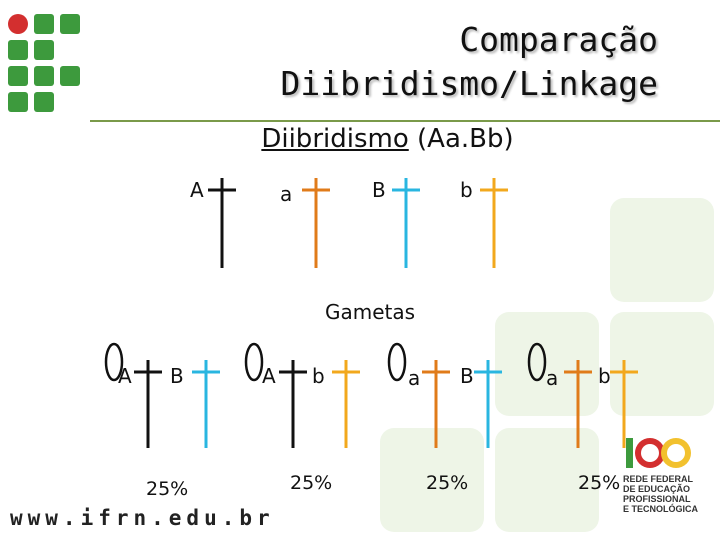 Image resolution: width=720 pixels, height=540 pixels. Describe the element at coordinates (470, 62) in the screenshot. I see `slide-title: Comparação Diibridismo/Linkage` at that location.